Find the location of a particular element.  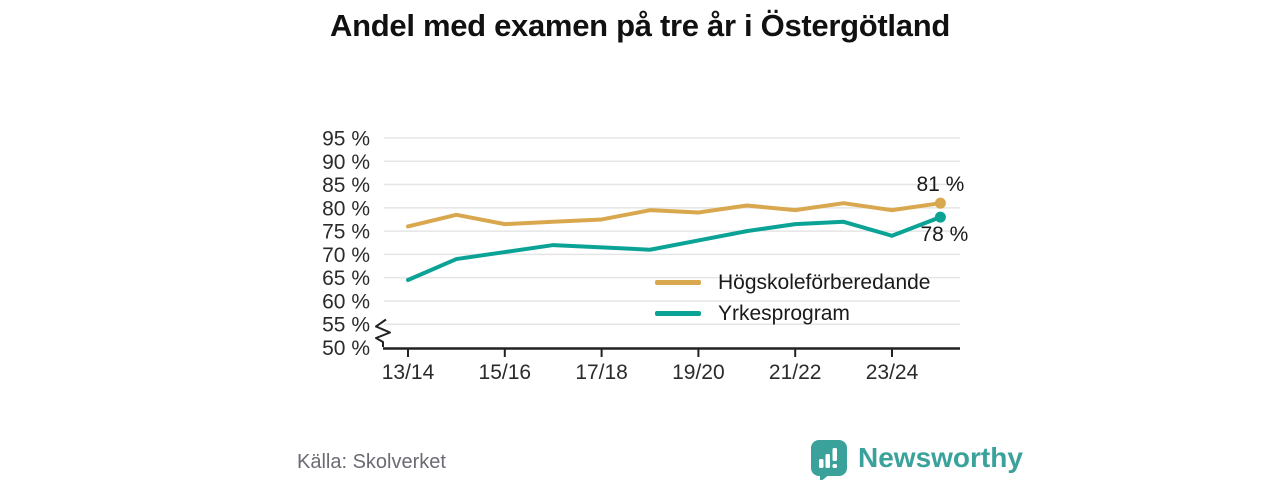

series-end-dot-yrkesprogram is located at coordinates (940, 217).